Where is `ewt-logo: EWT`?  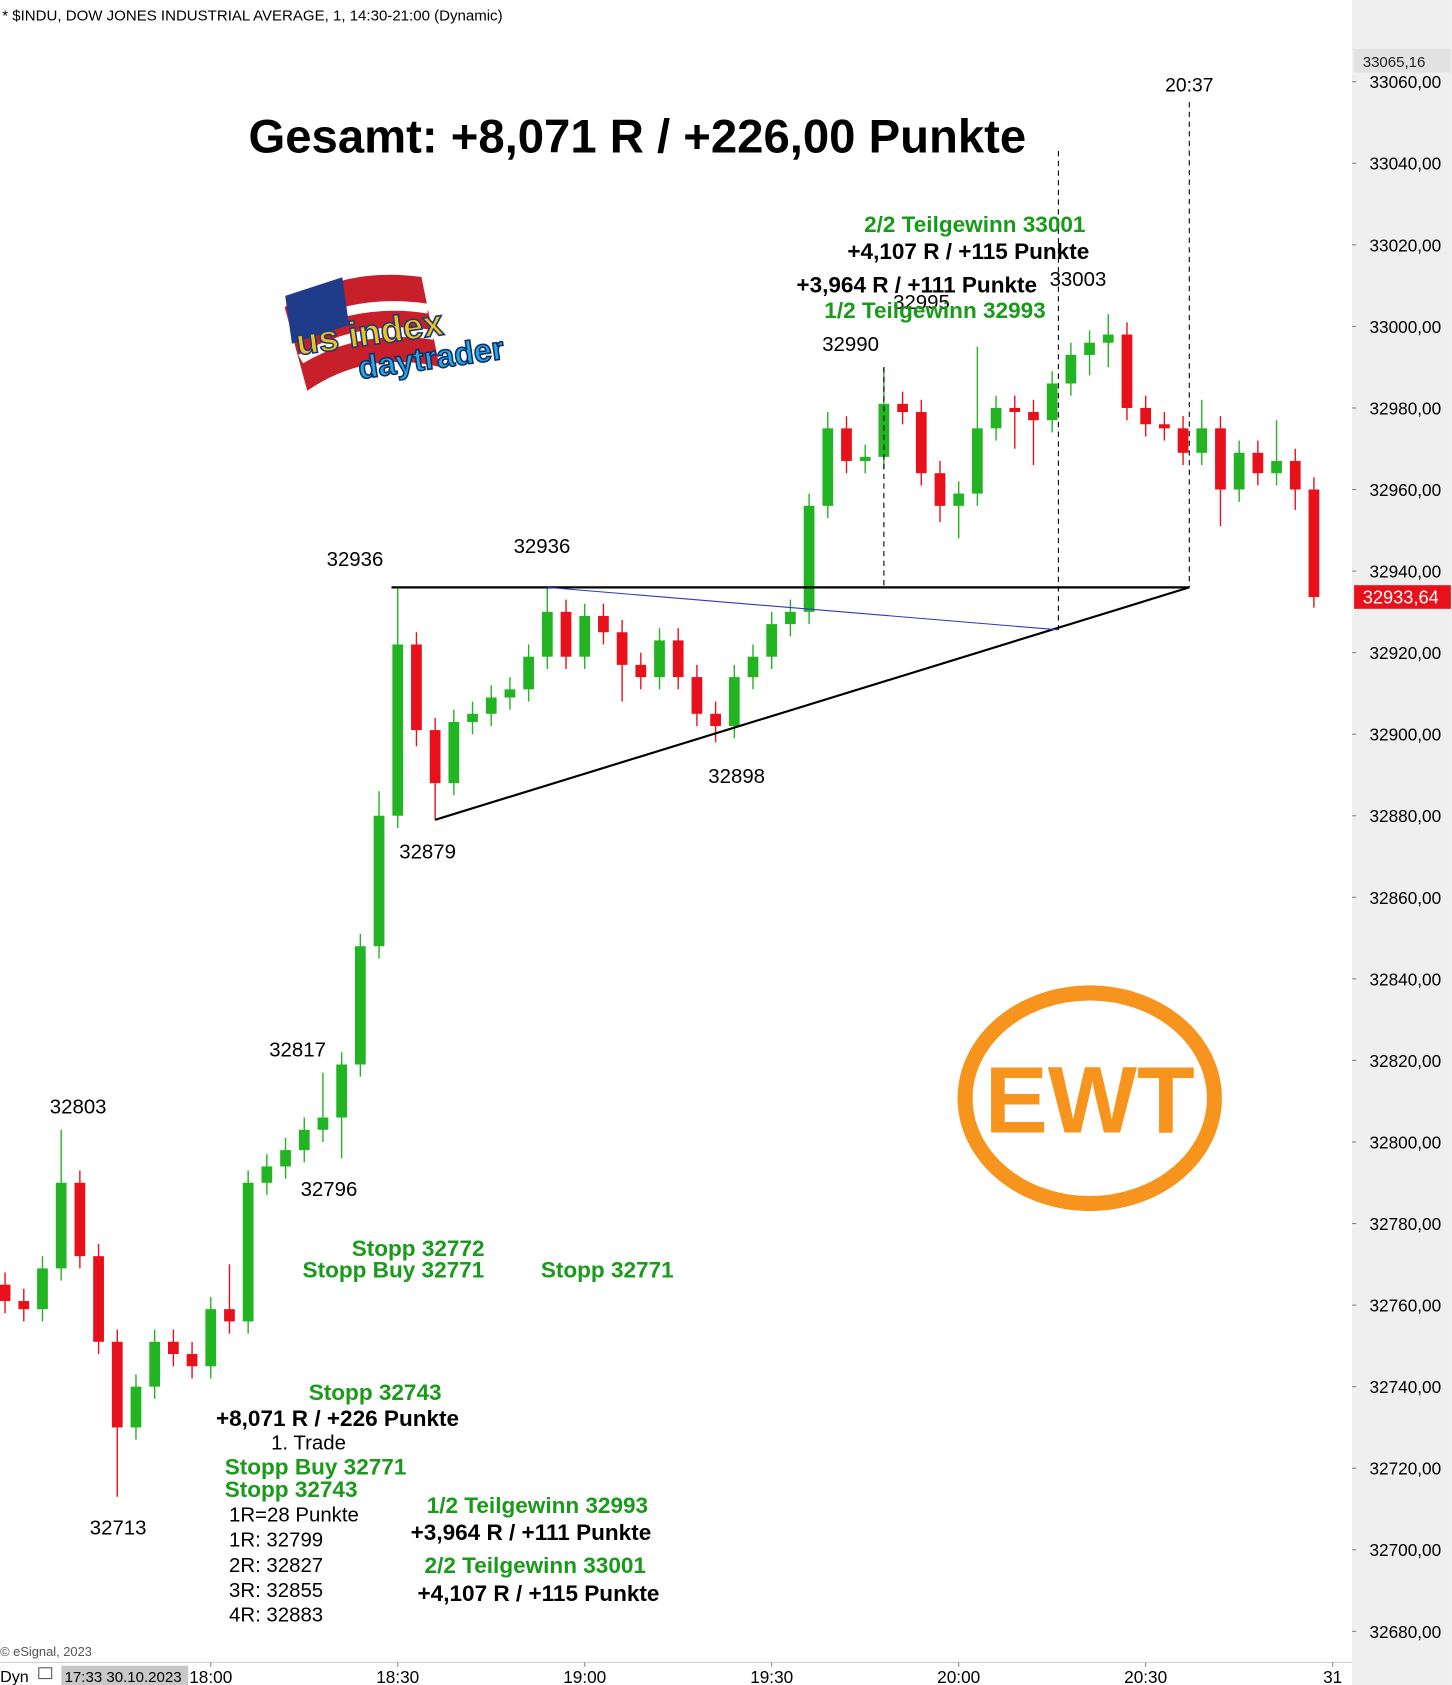
ewt-logo: EWT is located at coordinates (1089, 1098).